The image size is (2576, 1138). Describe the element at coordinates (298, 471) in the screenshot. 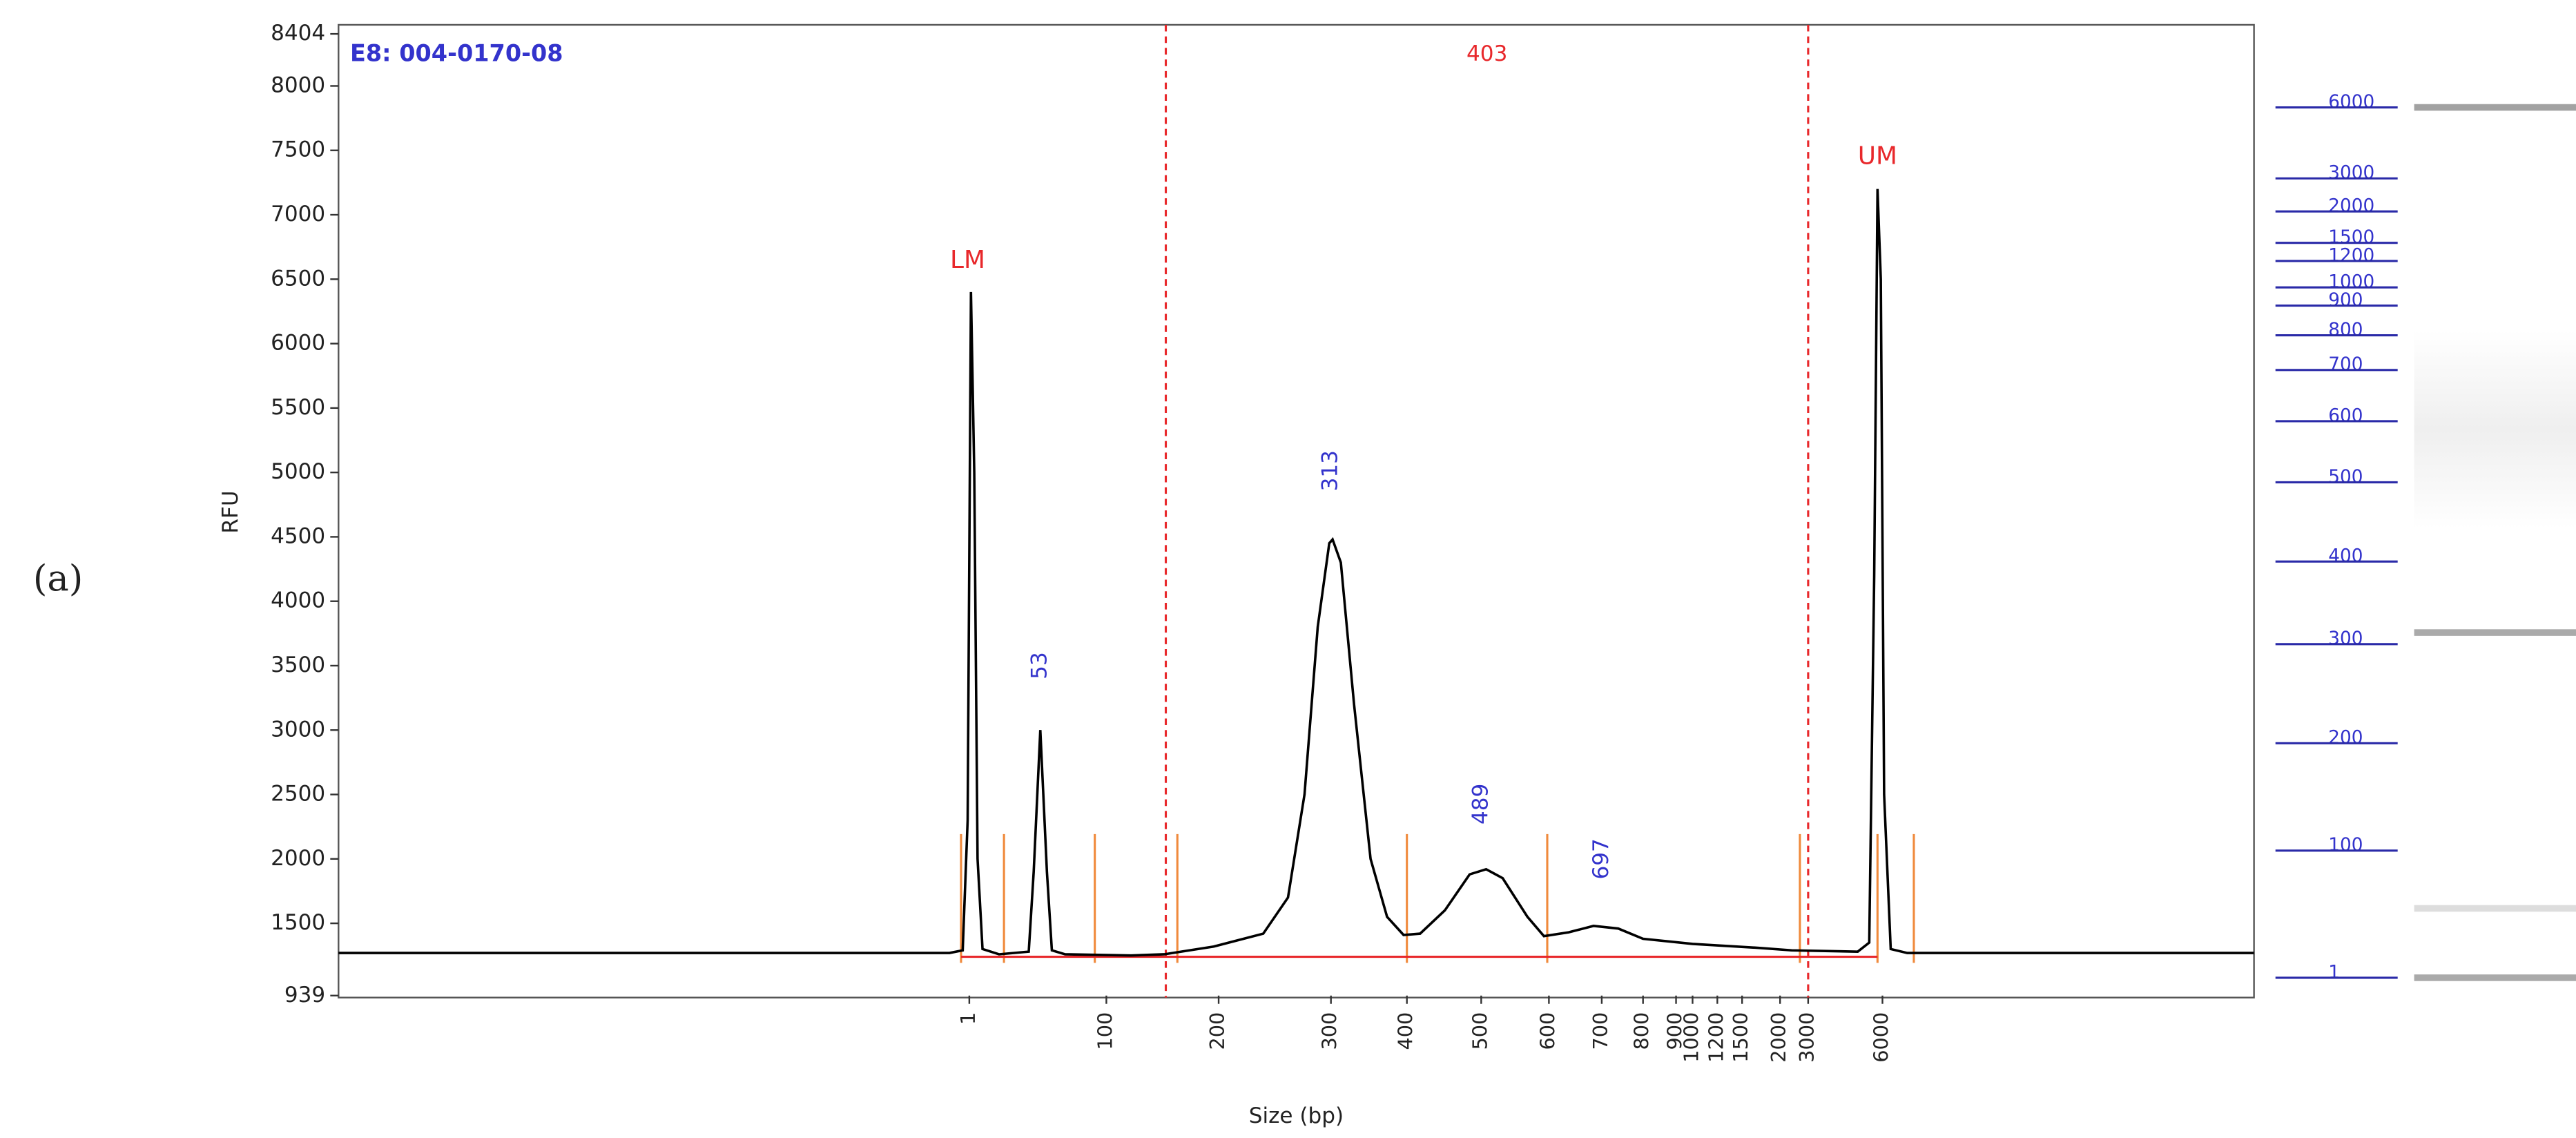

I see `y-tick-label: 5000` at that location.